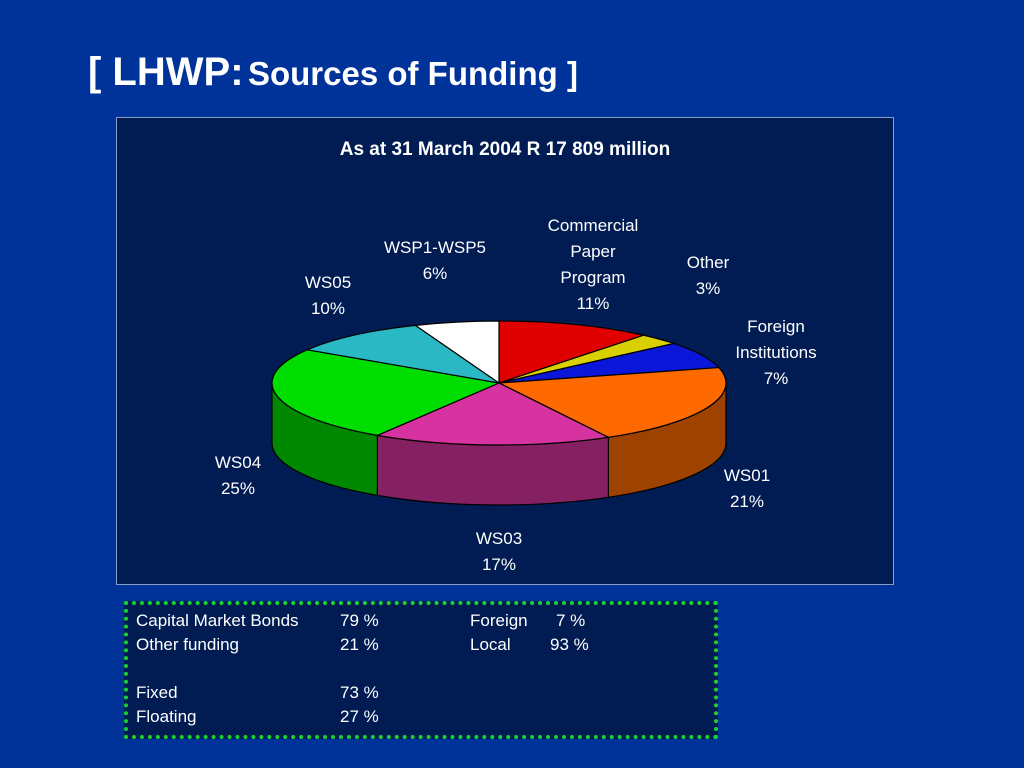 The image size is (1024, 768). Describe the element at coordinates (776, 326) in the screenshot. I see `slice-label-line: Foreign` at that location.